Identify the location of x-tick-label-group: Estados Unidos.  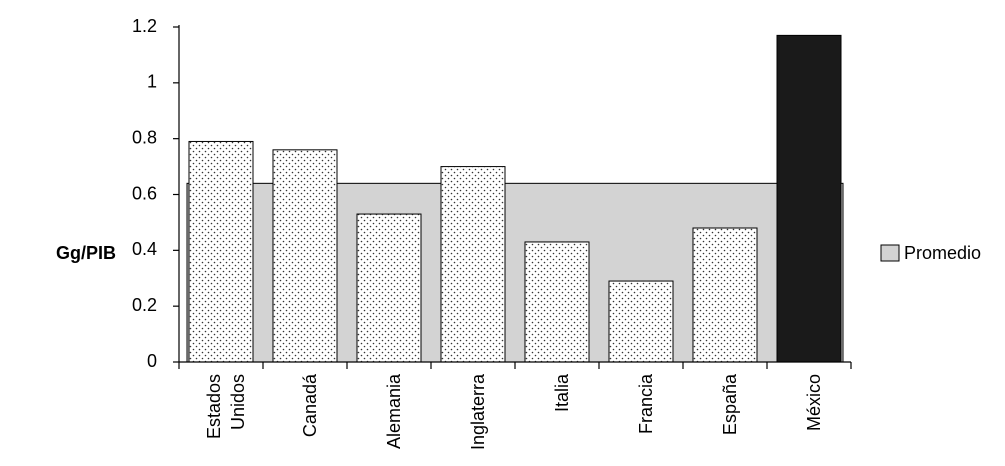
(226, 406).